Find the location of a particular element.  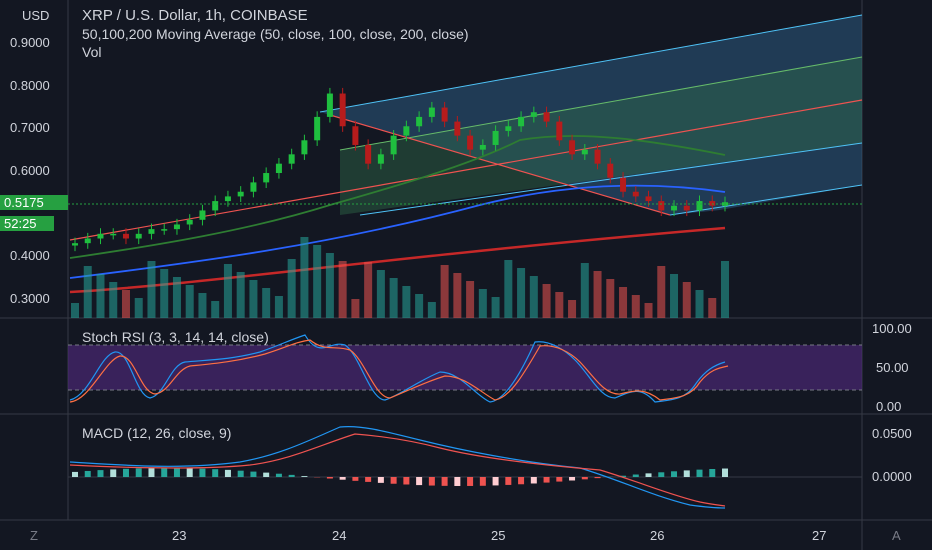

price-tick-3: 0.6000 is located at coordinates (30, 170).